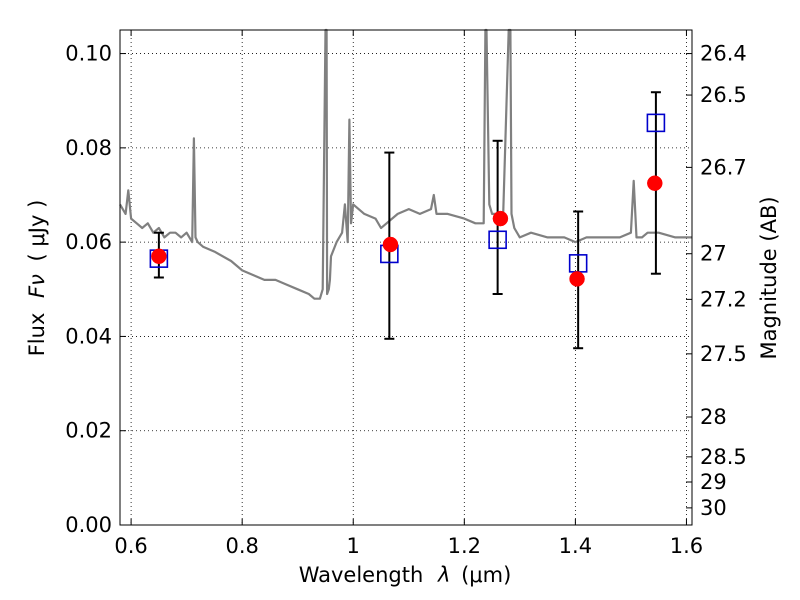 The image size is (800, 600). What do you see at coordinates (575, 546) in the screenshot?
I see `x-tick-label: 1.4` at bounding box center [575, 546].